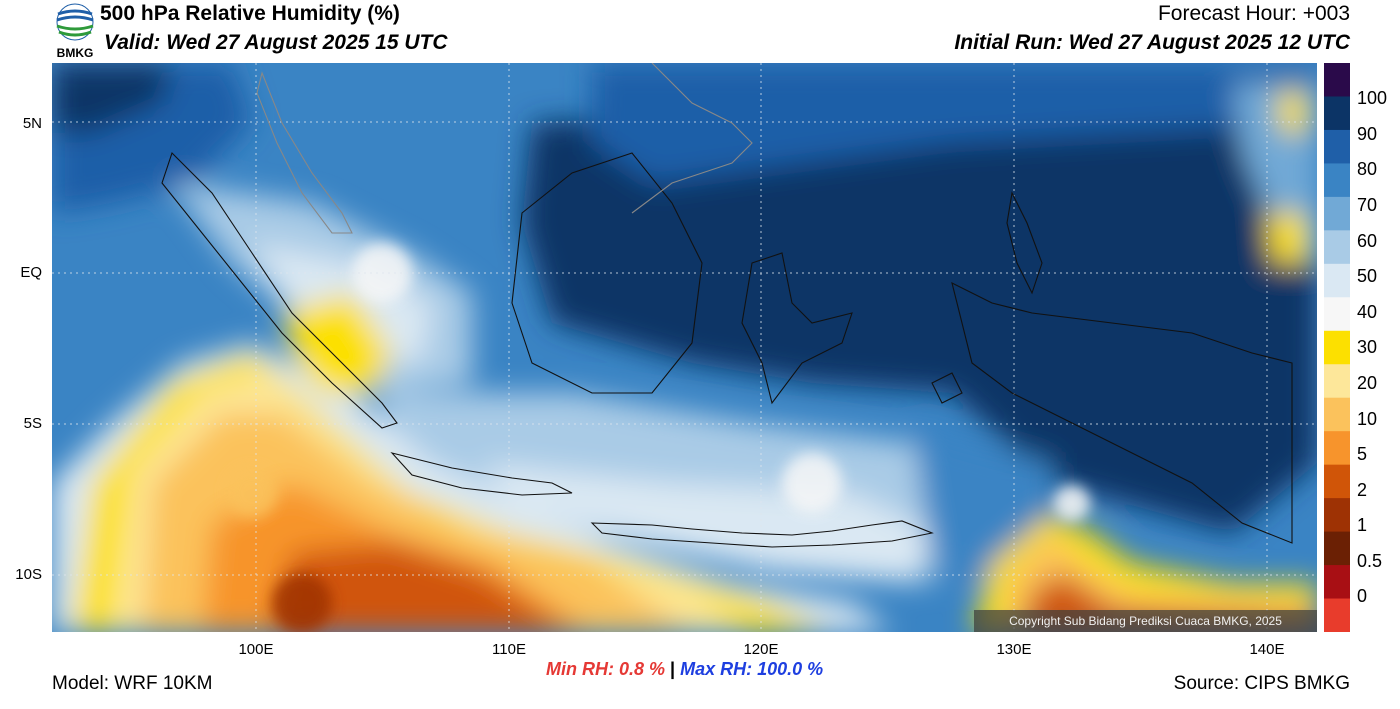 This screenshot has width=1400, height=709. Describe the element at coordinates (1367, 312) in the screenshot. I see `colorbar-label-40: 40` at that location.